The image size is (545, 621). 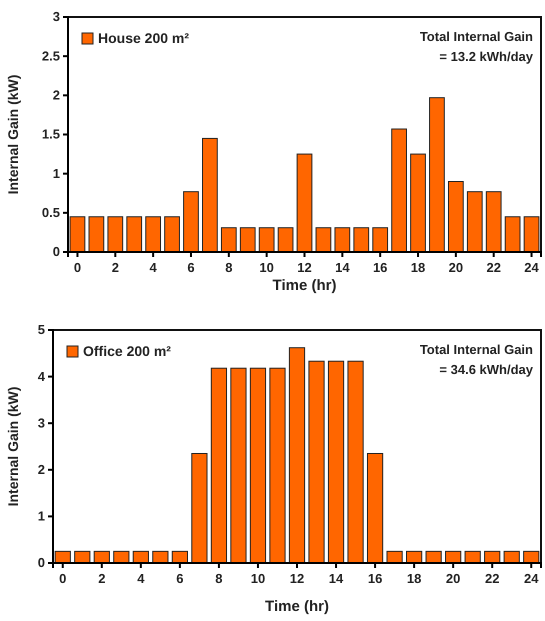 What do you see at coordinates (42, 376) in the screenshot?
I see `y-tick-label: 4` at bounding box center [42, 376].